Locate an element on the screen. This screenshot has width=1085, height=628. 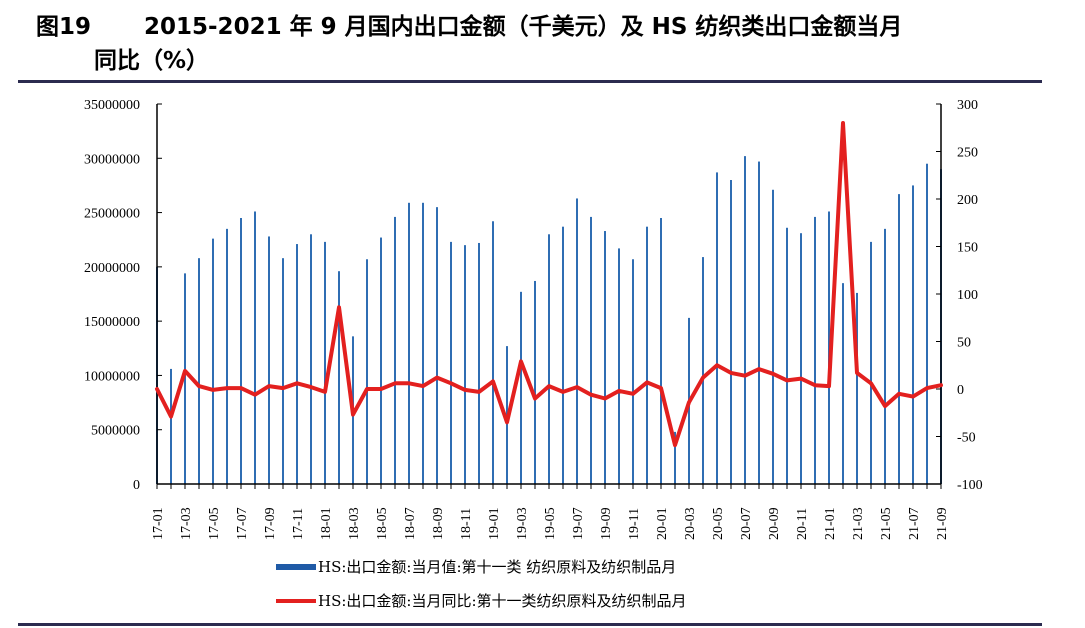
left-y-tick-label: 0 is located at coordinates (136, 485).